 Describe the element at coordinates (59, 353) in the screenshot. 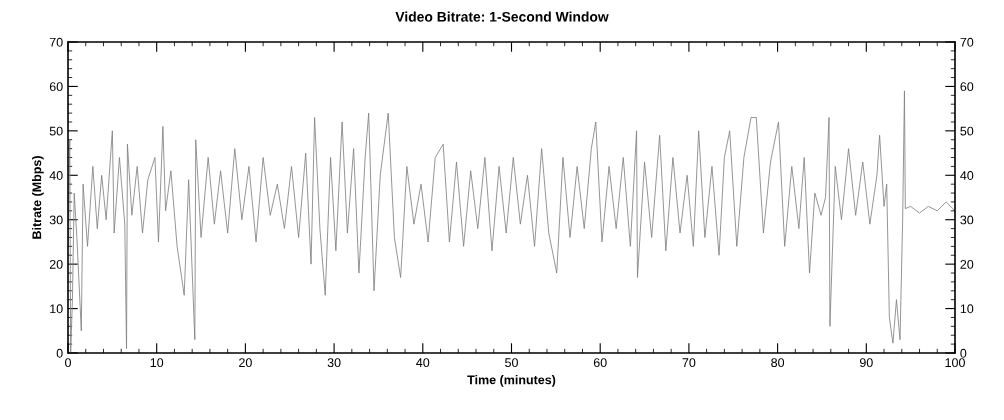

I see `y-tick-label: 0` at that location.